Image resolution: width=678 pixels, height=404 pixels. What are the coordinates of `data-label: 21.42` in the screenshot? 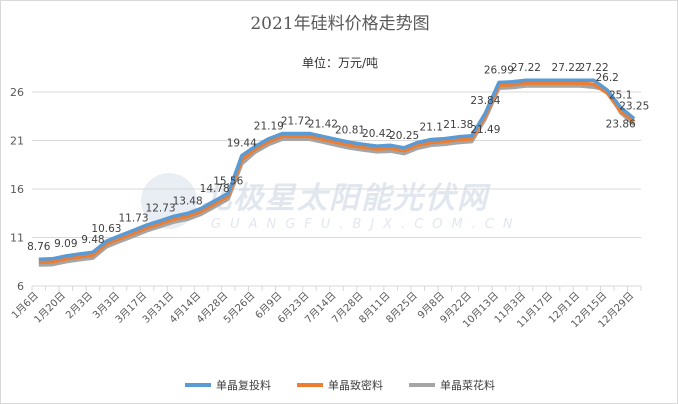 It's located at (323, 124).